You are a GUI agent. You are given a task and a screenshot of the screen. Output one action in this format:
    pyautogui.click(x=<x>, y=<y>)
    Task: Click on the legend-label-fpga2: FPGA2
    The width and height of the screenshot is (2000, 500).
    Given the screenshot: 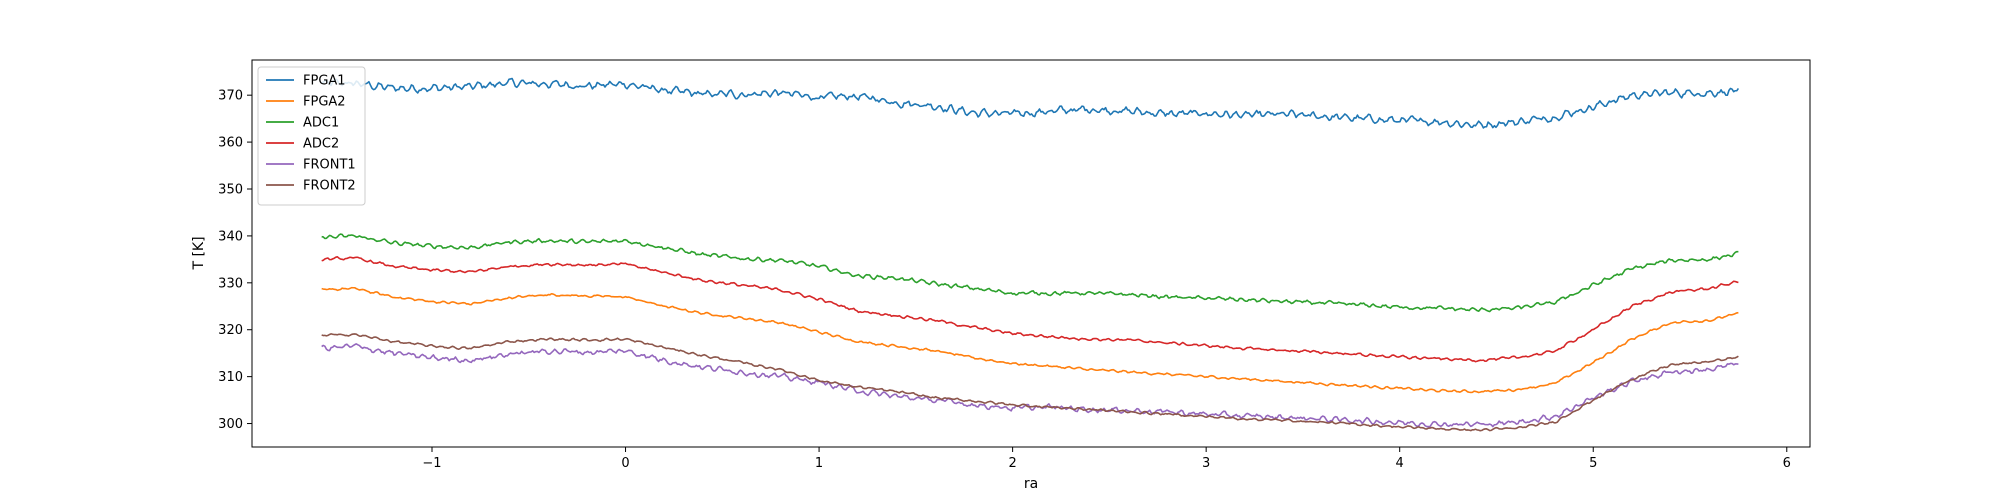 What is the action you would take?
    pyautogui.click(x=324, y=102)
    